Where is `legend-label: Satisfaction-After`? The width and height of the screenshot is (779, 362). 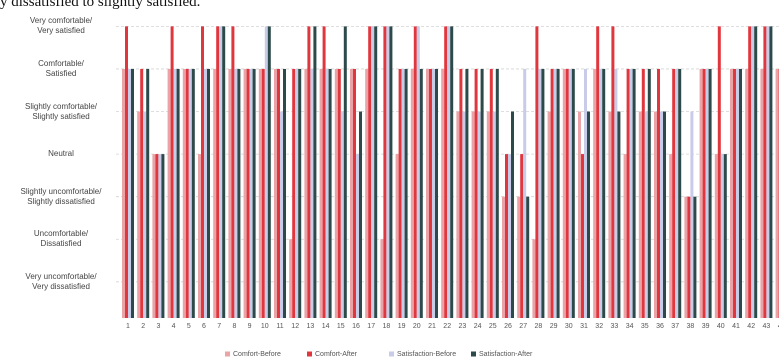
legend-label: Satisfaction-After is located at coordinates (506, 354).